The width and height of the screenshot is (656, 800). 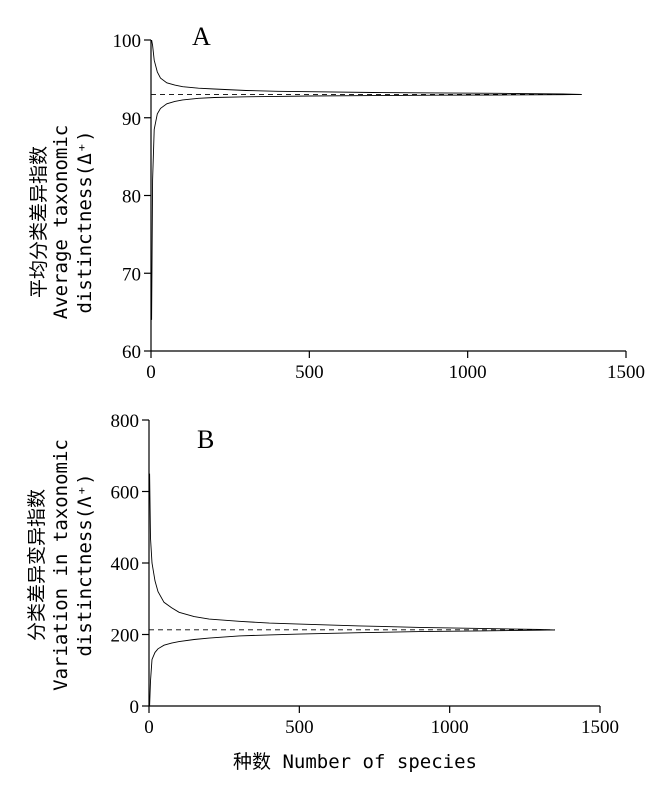 What do you see at coordinates (127, 41) in the screenshot?
I see `panel-a-y-tick-label: 100` at bounding box center [127, 41].